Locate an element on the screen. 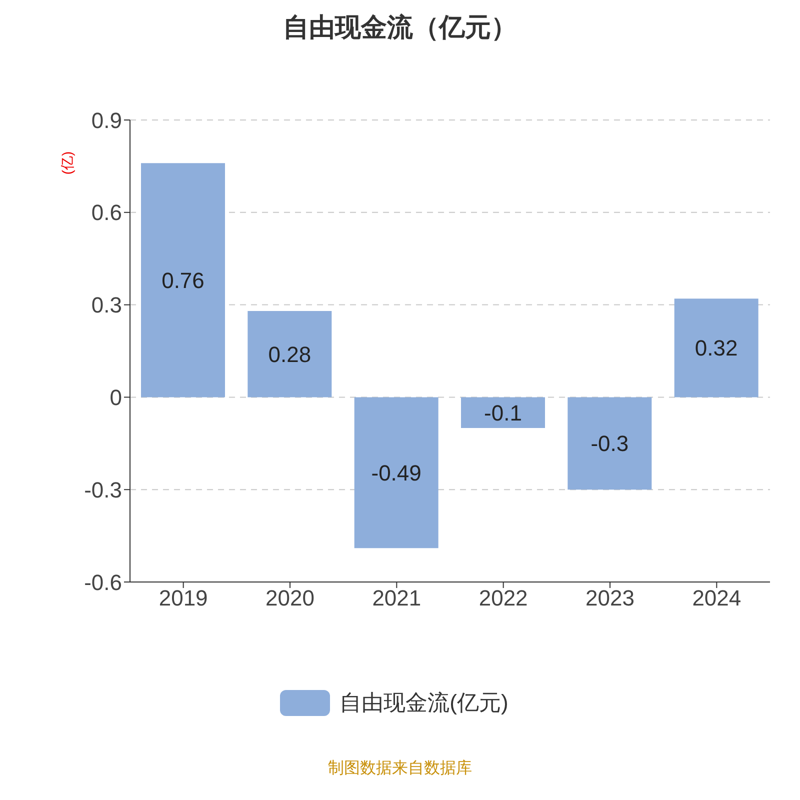  y-tick-label: -0.6 is located at coordinates (103, 582).